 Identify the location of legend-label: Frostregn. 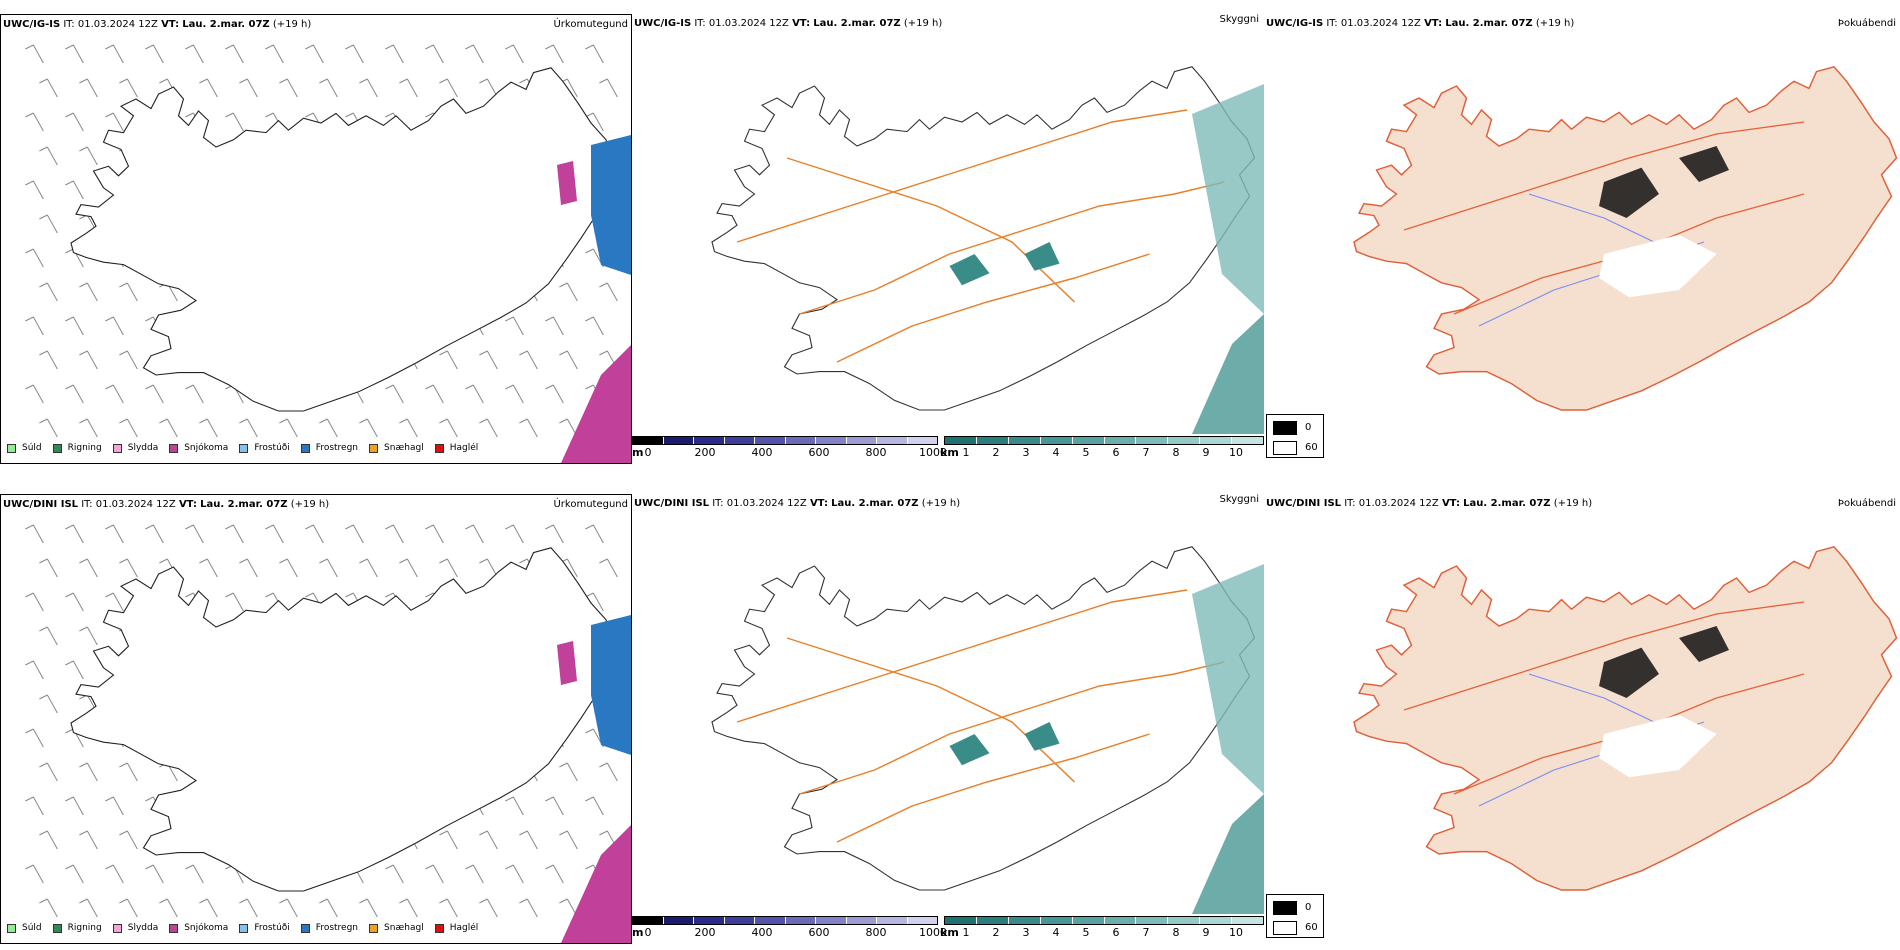
(337, 928).